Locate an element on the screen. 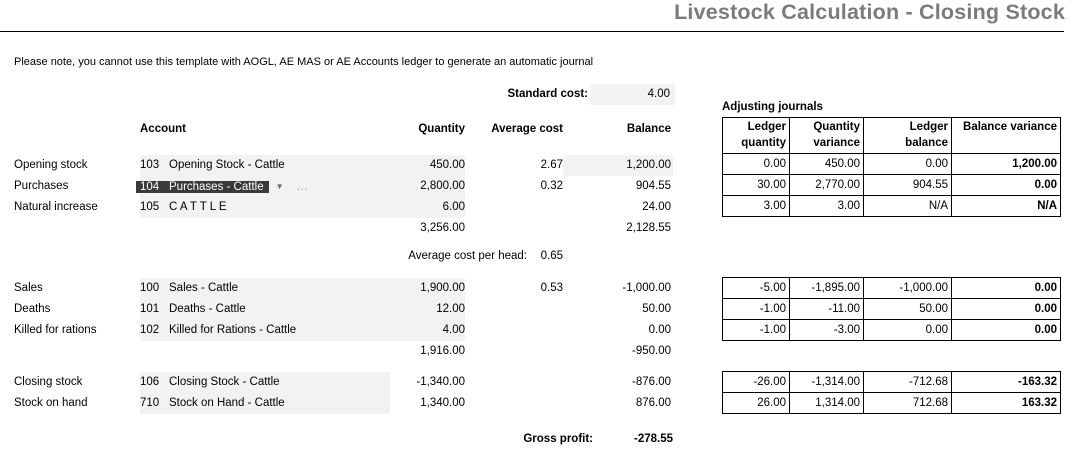  aj-cell: 450.00 is located at coordinates (826, 164).